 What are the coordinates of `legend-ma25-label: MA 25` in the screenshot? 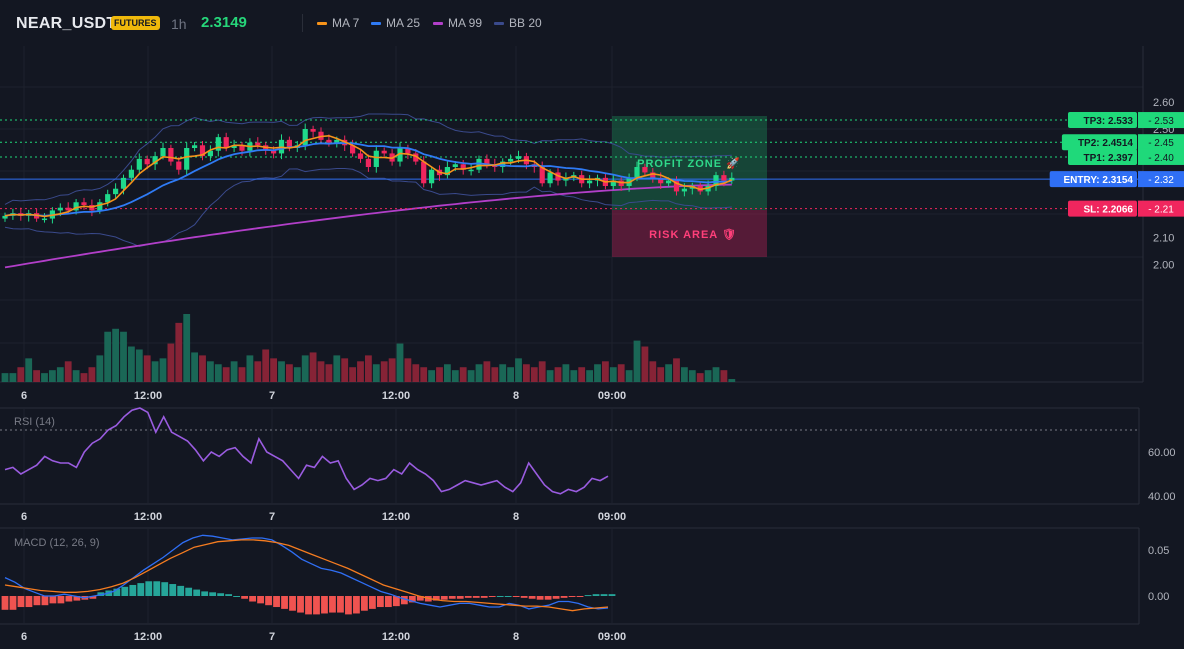 It's located at (403, 23).